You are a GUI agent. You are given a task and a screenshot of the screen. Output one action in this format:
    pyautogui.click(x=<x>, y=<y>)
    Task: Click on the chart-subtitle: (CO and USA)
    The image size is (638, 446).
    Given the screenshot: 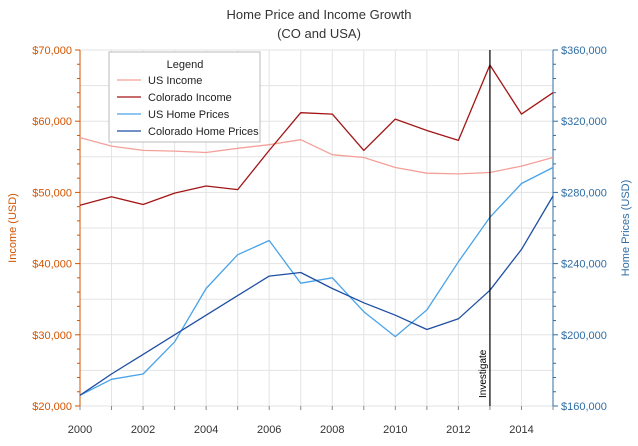 What is the action you would take?
    pyautogui.click(x=319, y=33)
    